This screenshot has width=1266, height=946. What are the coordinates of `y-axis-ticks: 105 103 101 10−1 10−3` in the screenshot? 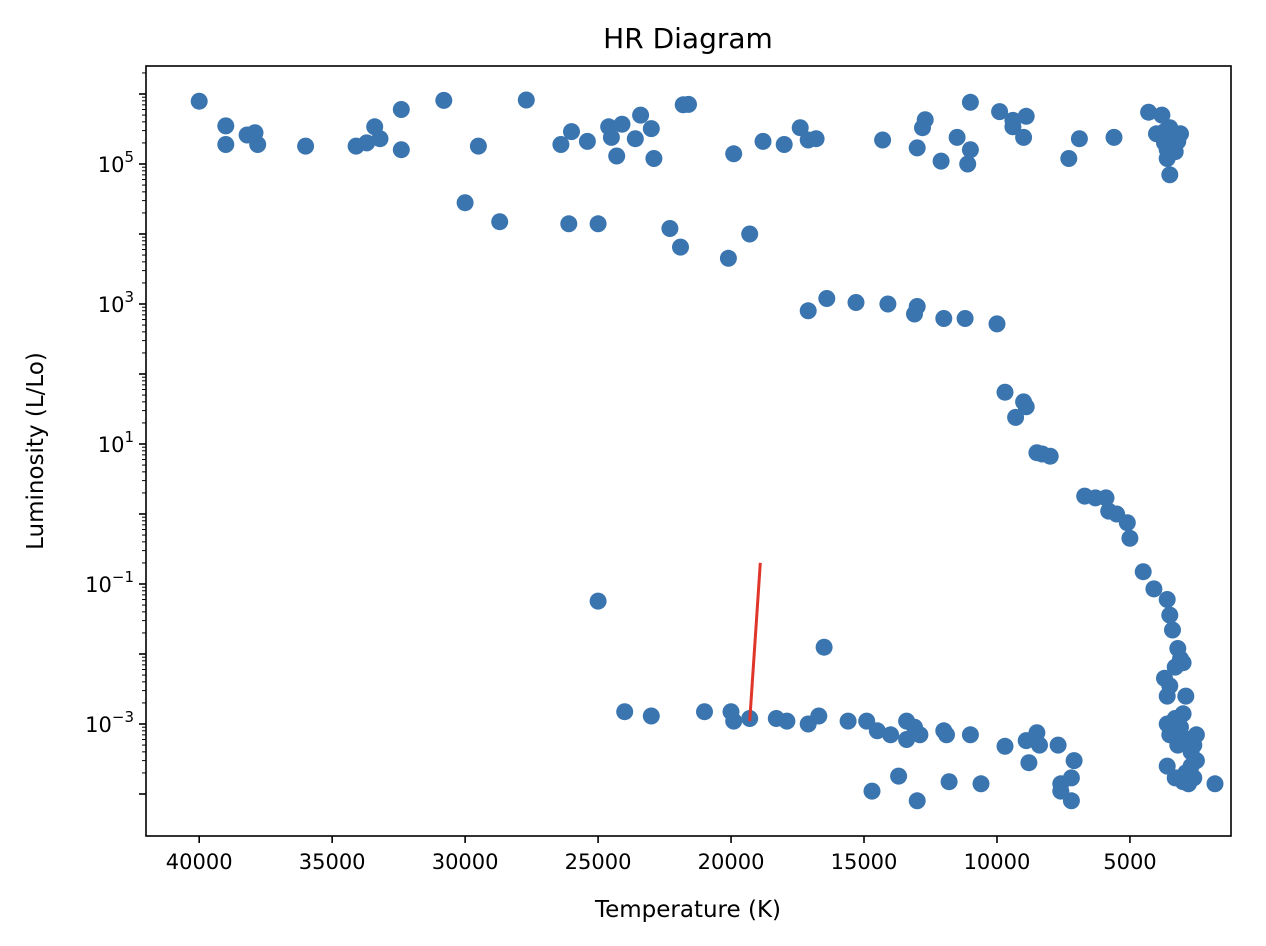 It's located at (115, 433).